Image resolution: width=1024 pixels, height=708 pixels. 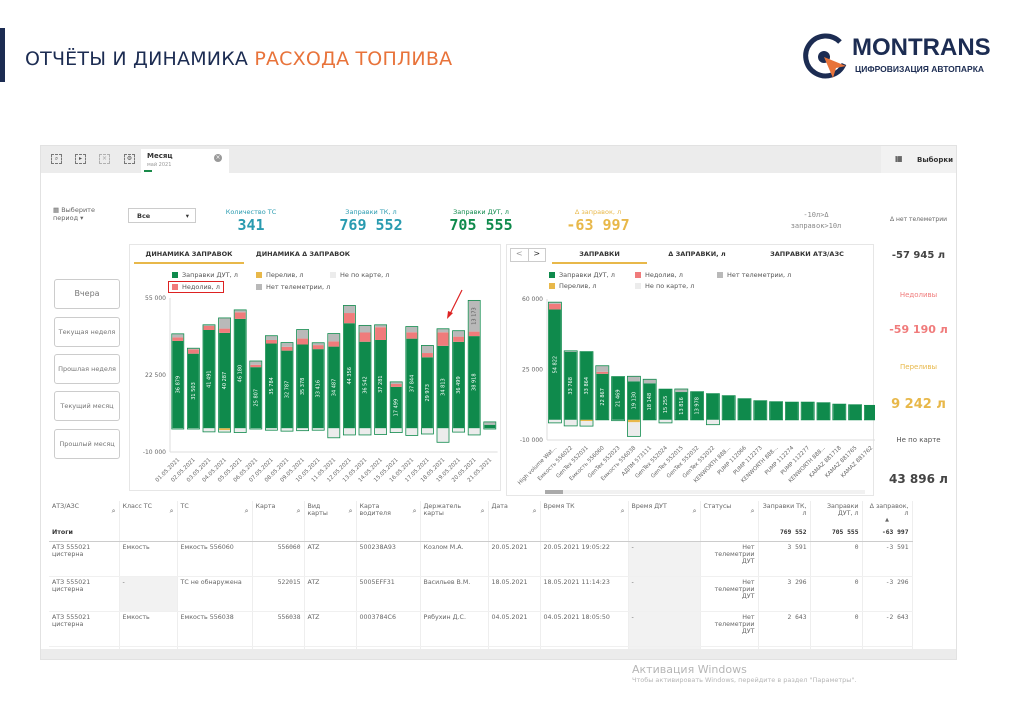 I want to click on period-button-yesterday: Вчера, so click(x=87, y=294).